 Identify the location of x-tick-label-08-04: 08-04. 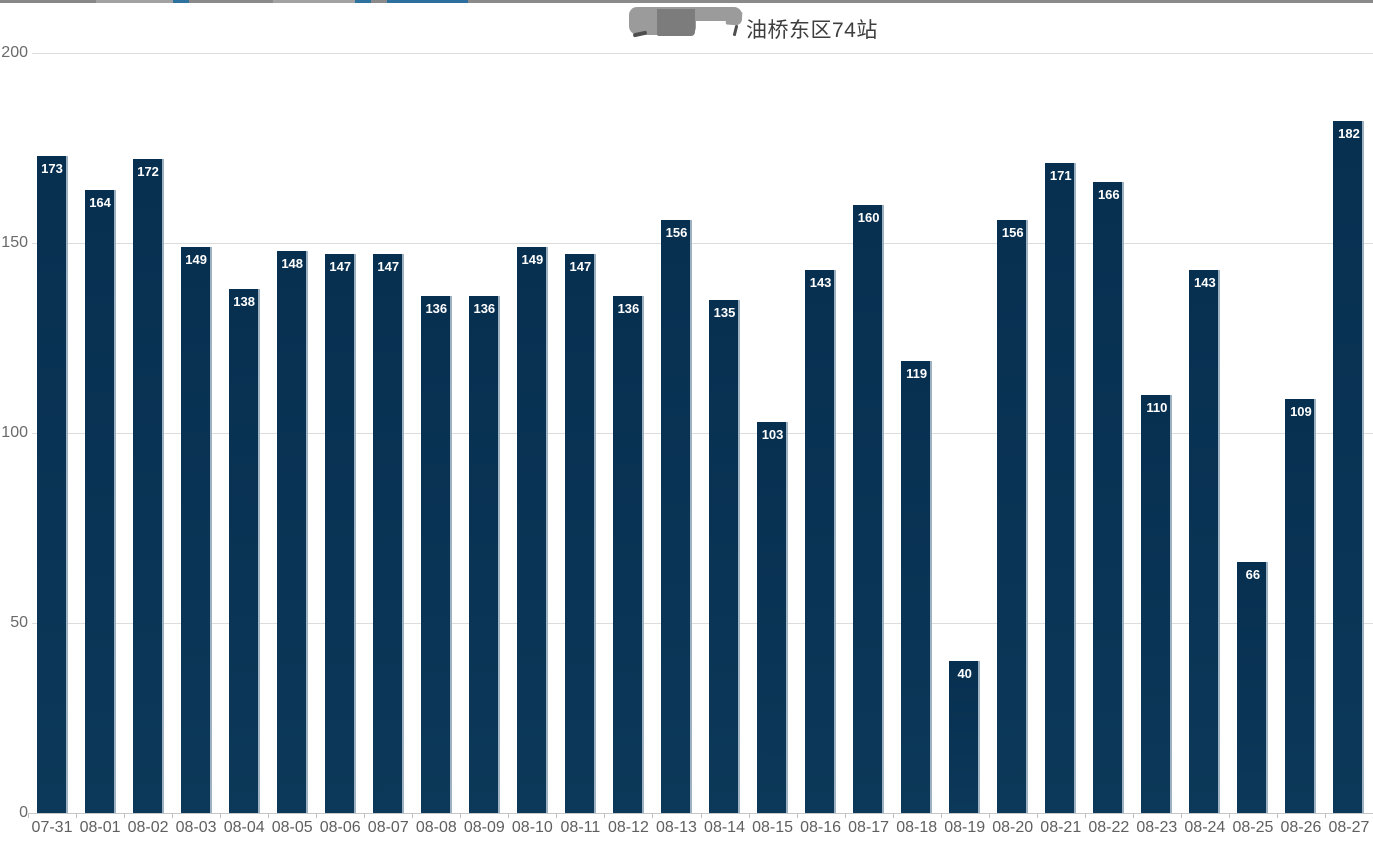
(244, 827).